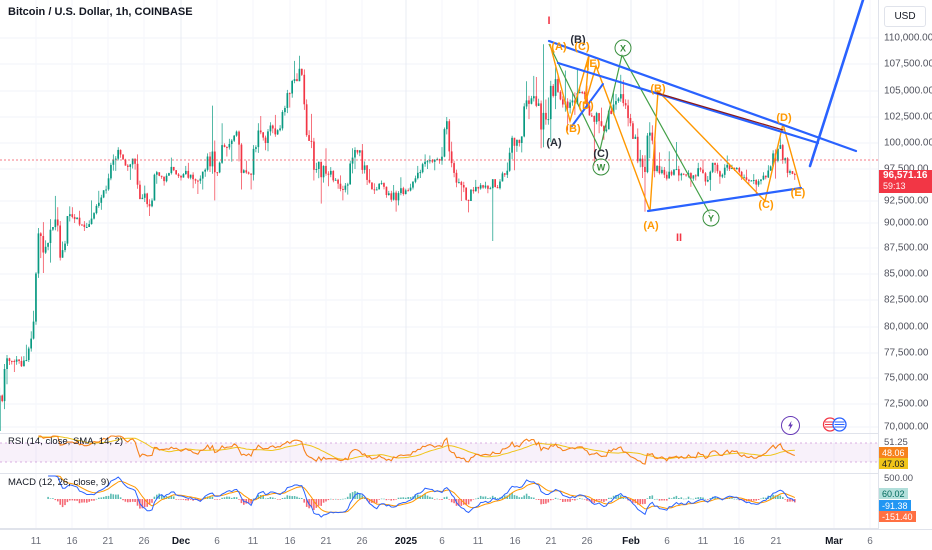 The image size is (932, 550). Describe the element at coordinates (908, 38) in the screenshot. I see `price-scale-label: 110,000.00` at that location.